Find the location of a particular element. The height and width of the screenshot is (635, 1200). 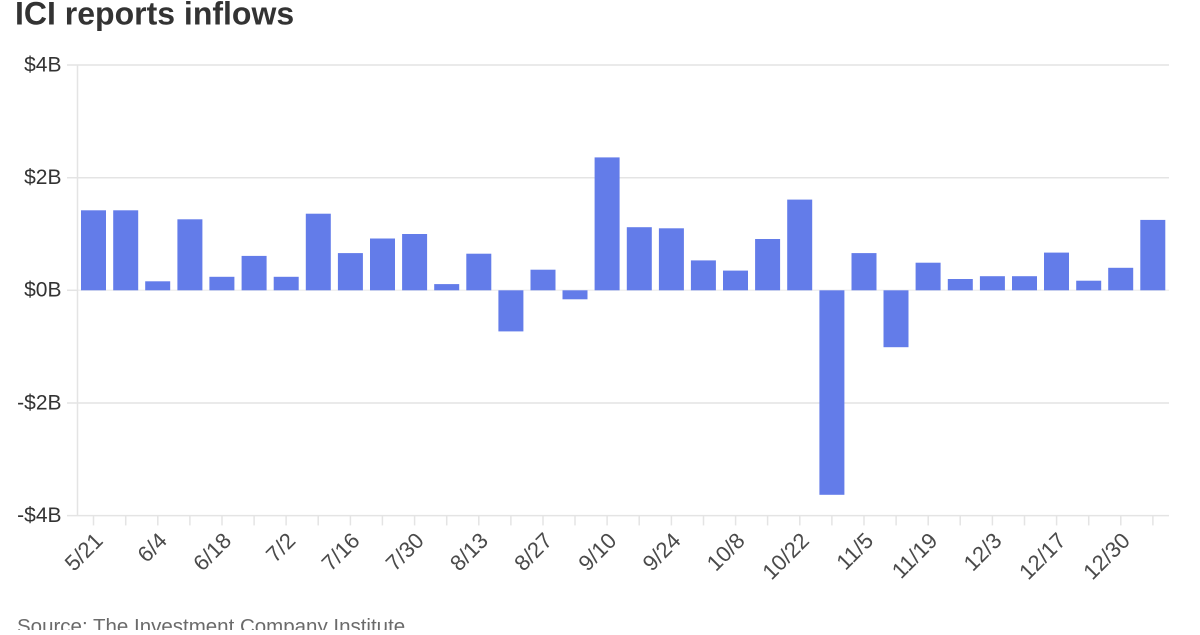

svg-text: ICI reports inflows is located at coordinates (154, 16).